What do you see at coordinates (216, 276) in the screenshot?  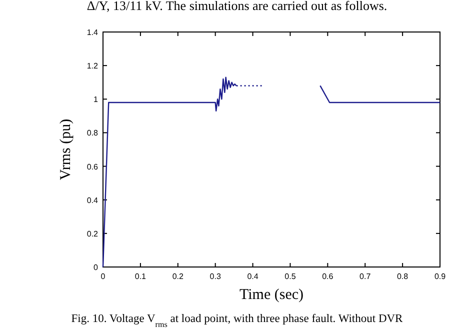 I see `x-tick-label: 0.3` at bounding box center [216, 276].